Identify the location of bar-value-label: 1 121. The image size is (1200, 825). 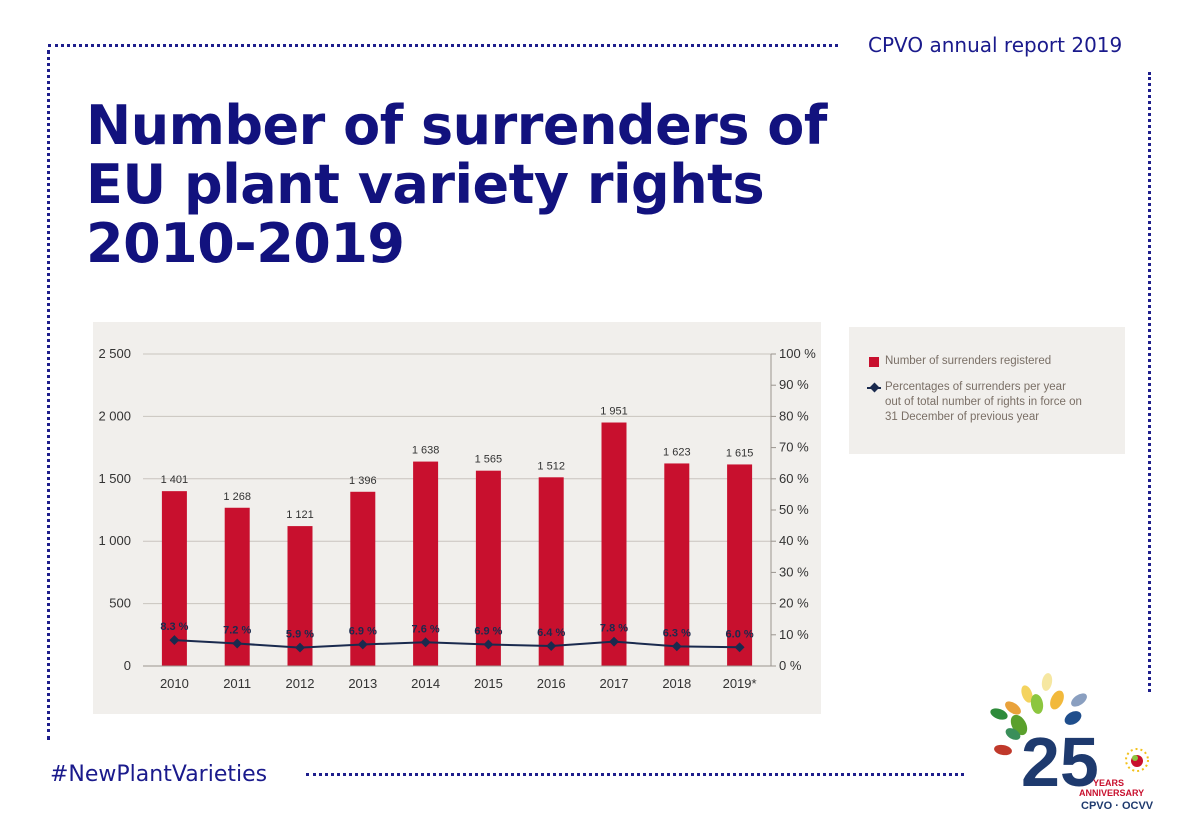
(300, 515).